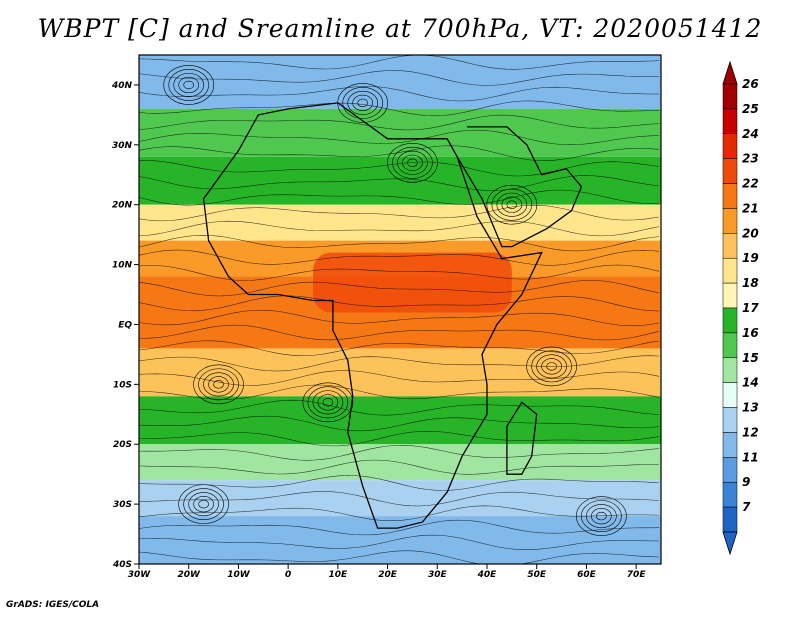 The height and width of the screenshot is (618, 800). I want to click on vortex-indian, so click(551, 366).